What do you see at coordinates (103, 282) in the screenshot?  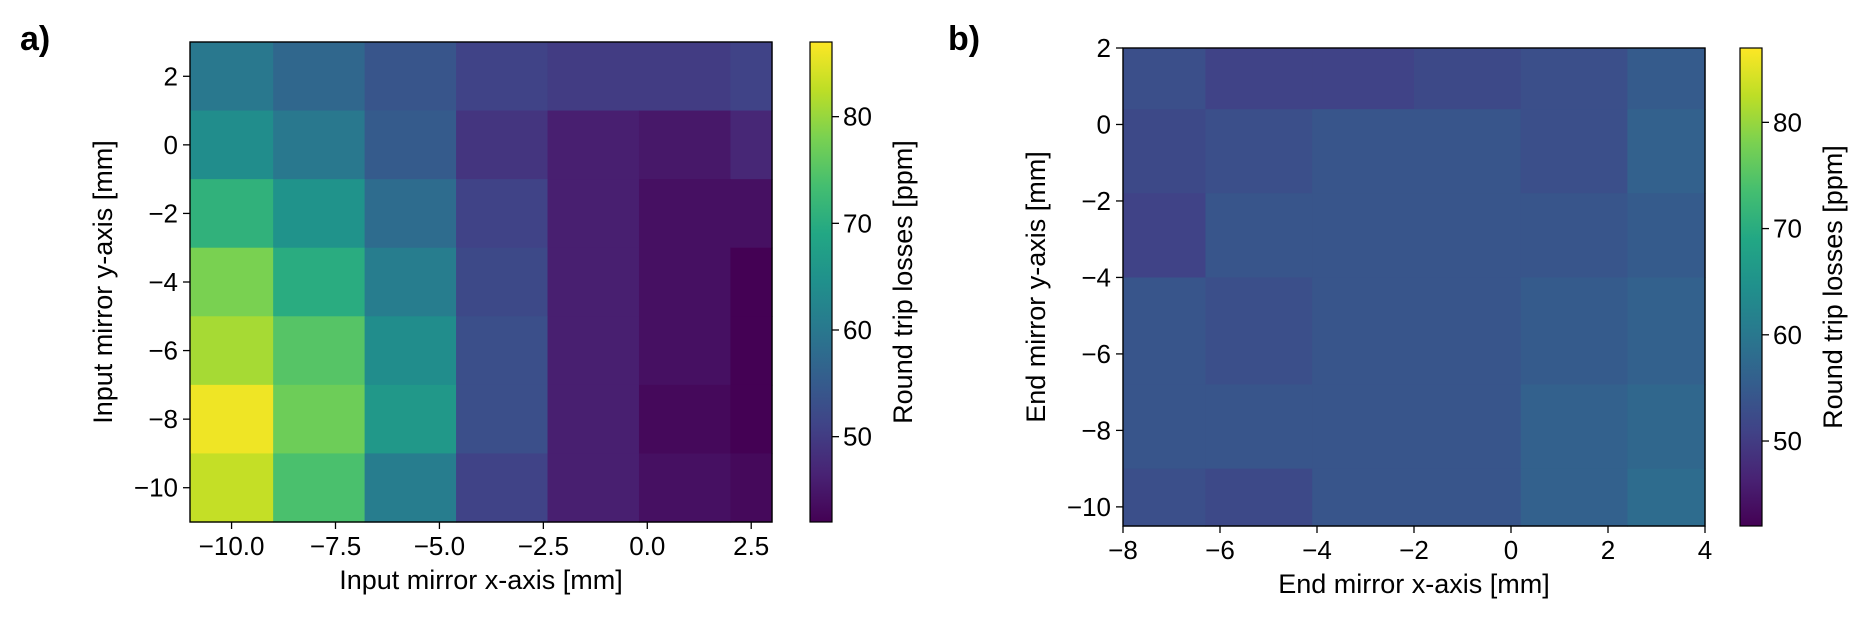 I see `y-axis-label-a: Input mirror y-axis [mm]` at bounding box center [103, 282].